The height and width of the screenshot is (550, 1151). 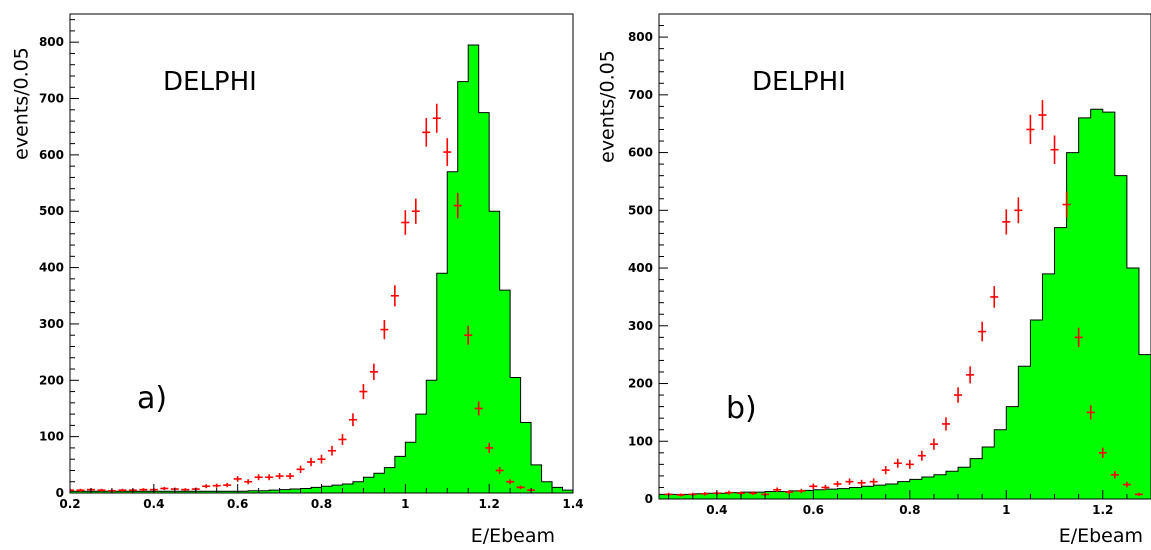 What do you see at coordinates (51, 155) in the screenshot?
I see `panel-a-y-tick-label: 600` at bounding box center [51, 155].